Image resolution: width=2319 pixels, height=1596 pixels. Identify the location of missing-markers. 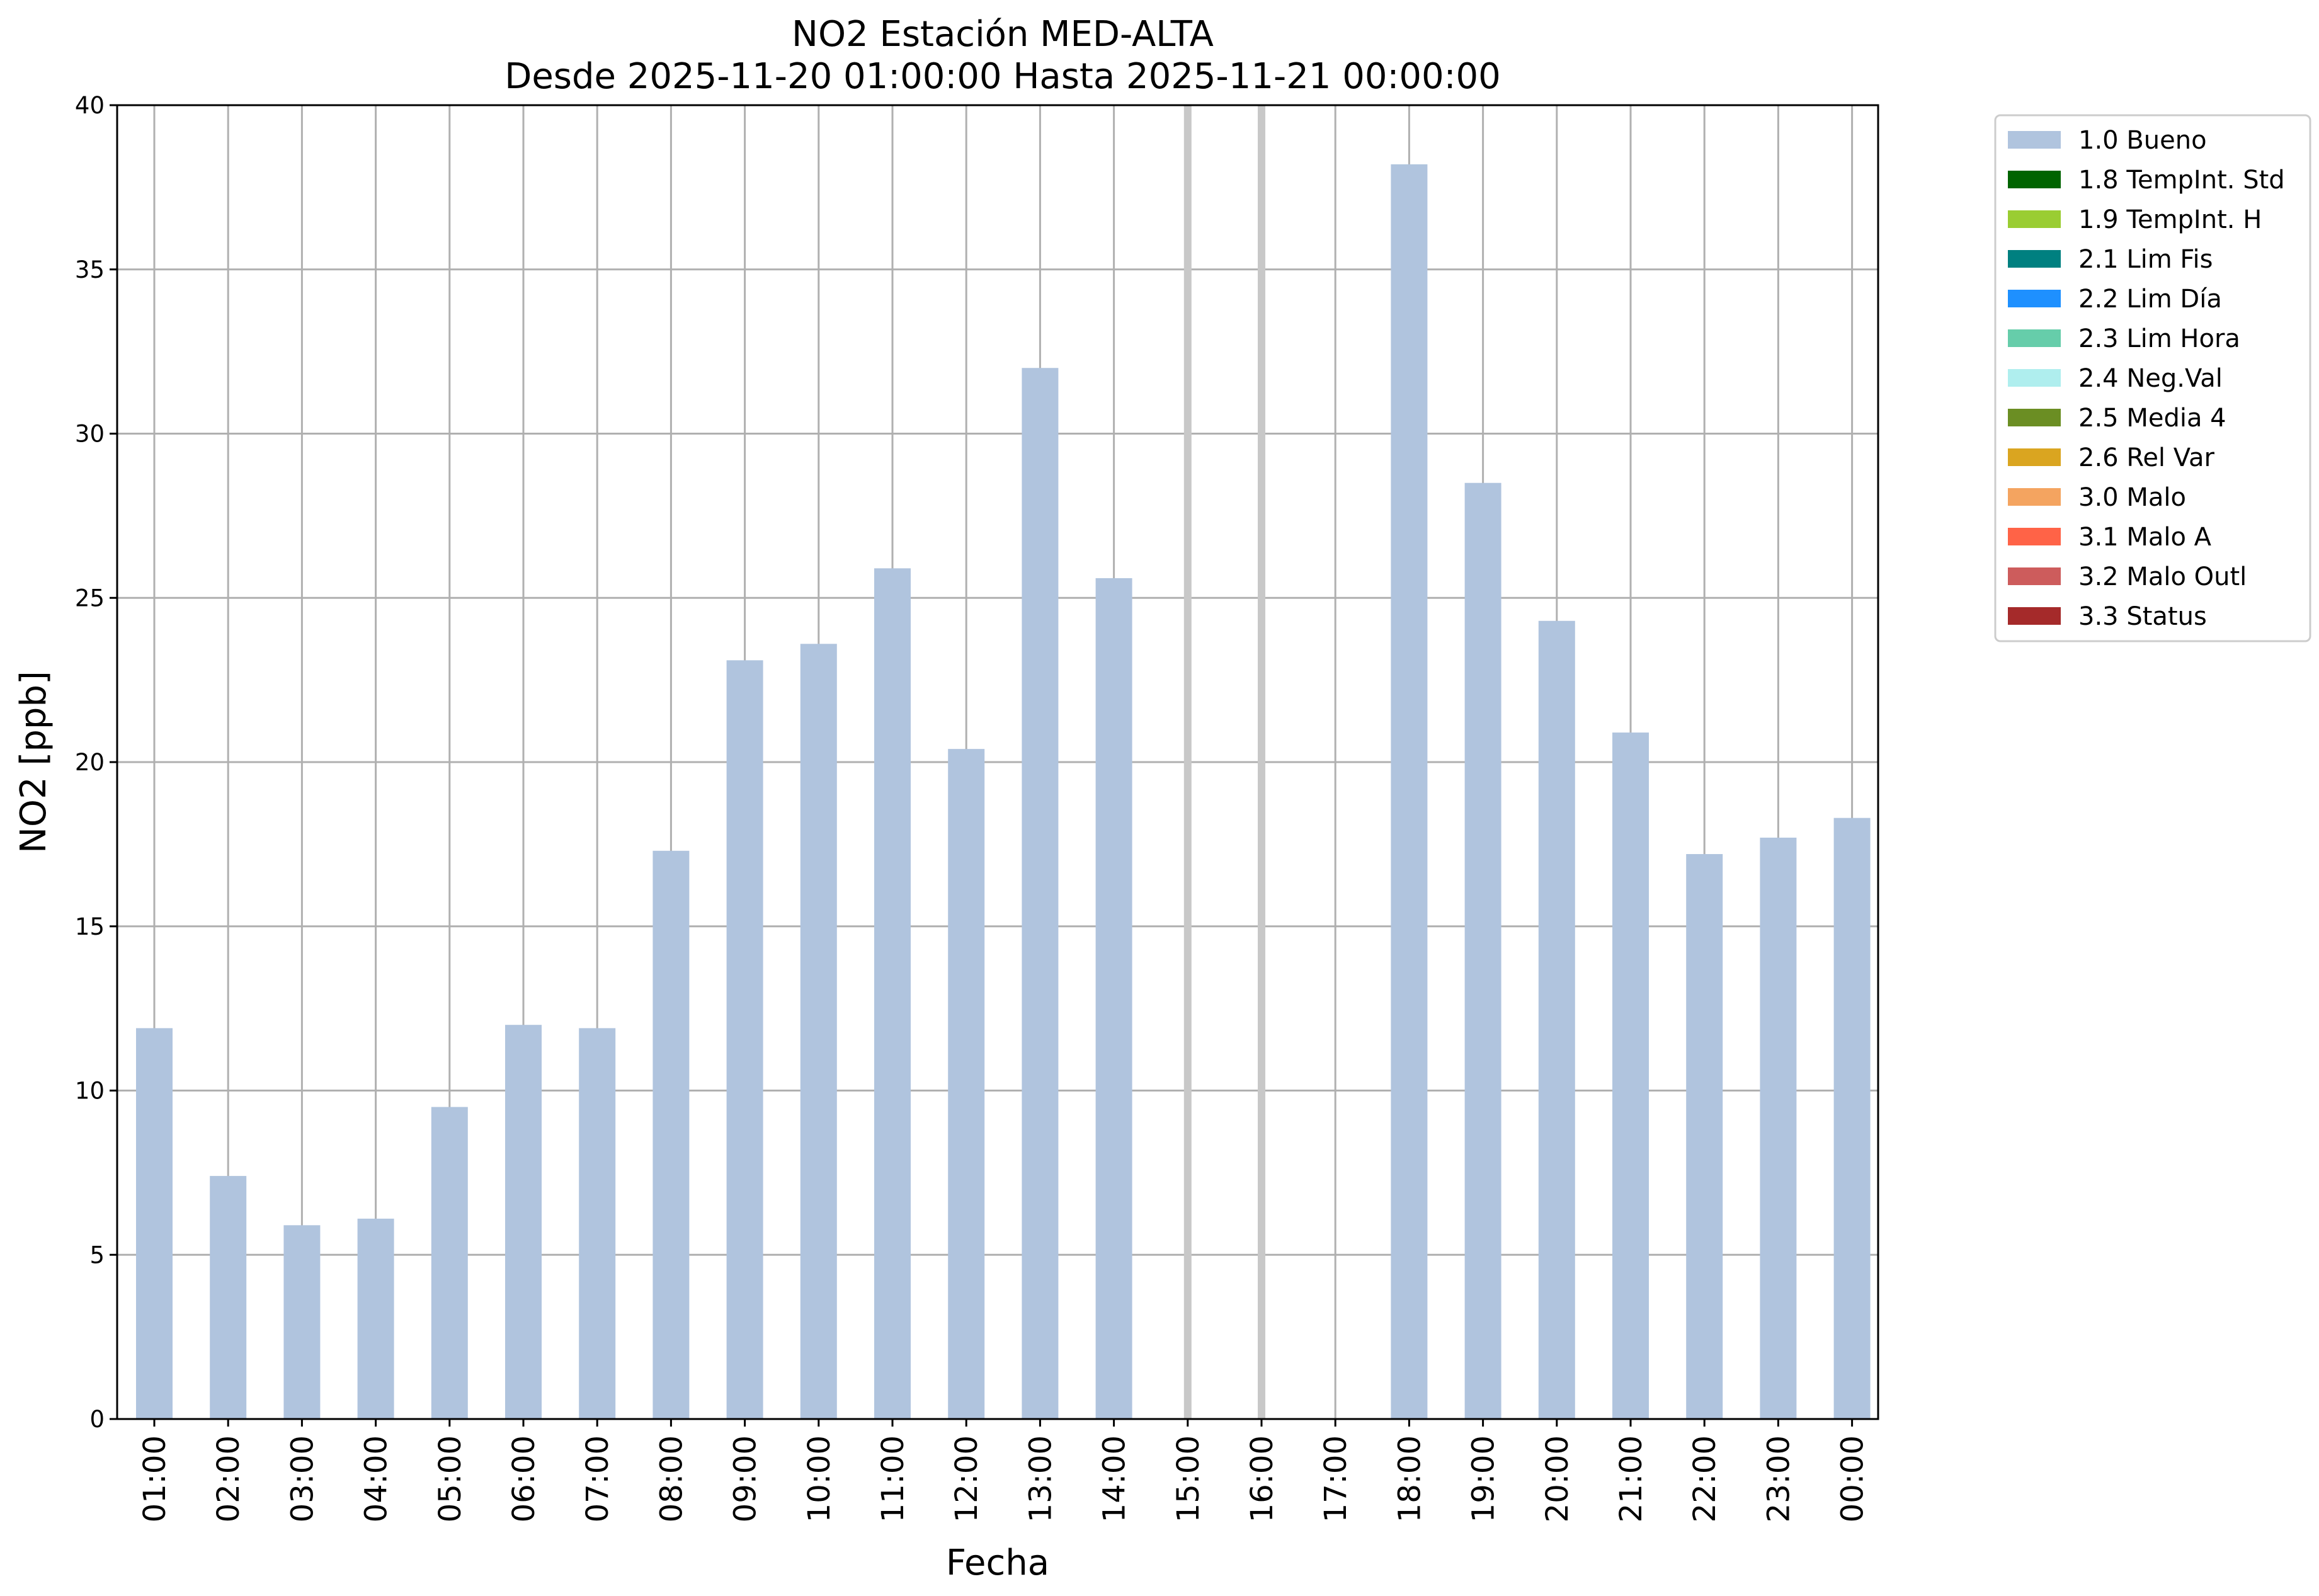
(1224, 762).